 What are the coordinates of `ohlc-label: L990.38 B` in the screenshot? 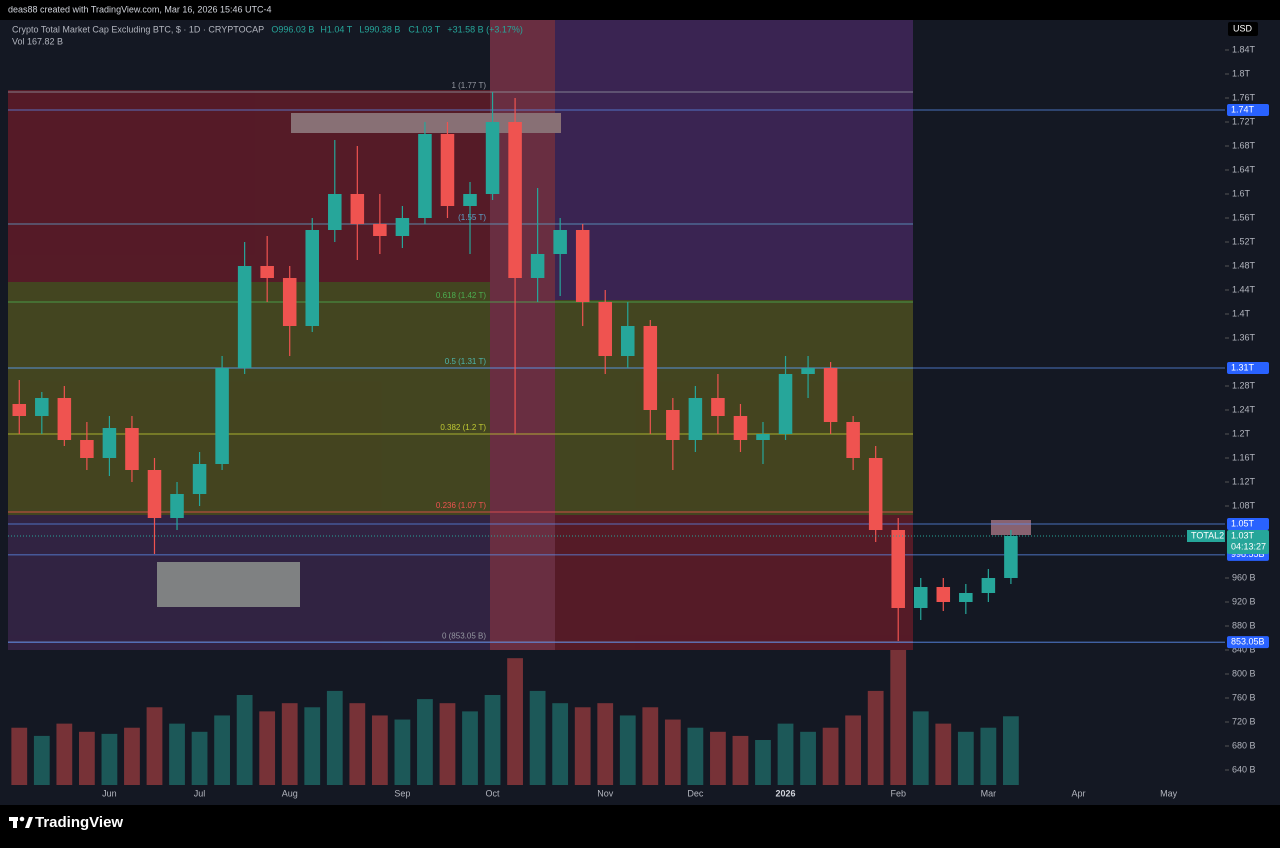 It's located at (379, 29).